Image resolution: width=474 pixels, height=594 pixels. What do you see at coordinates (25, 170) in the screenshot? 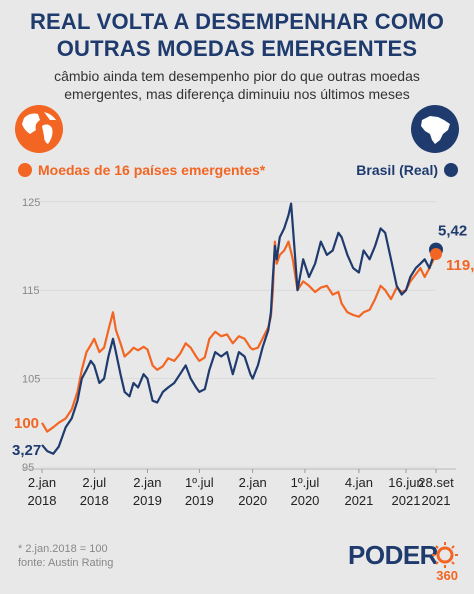
I see `legend-dot-emerging` at bounding box center [25, 170].